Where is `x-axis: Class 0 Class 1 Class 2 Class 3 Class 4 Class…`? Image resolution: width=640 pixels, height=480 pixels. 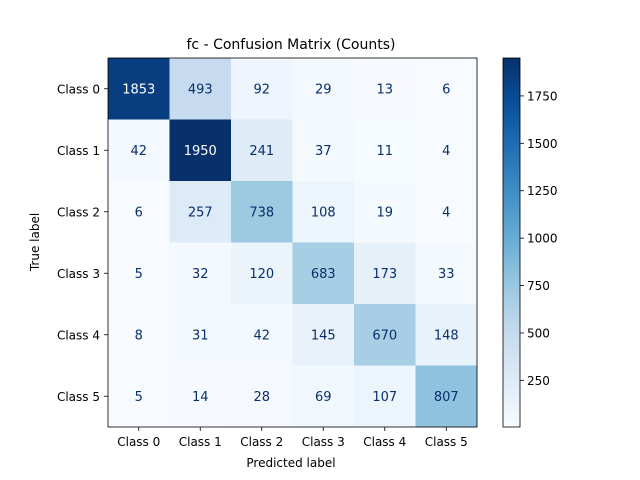 x-axis: Class 0 Class 1 Class 2 Class 3 Class 4 Class… is located at coordinates (292, 438).